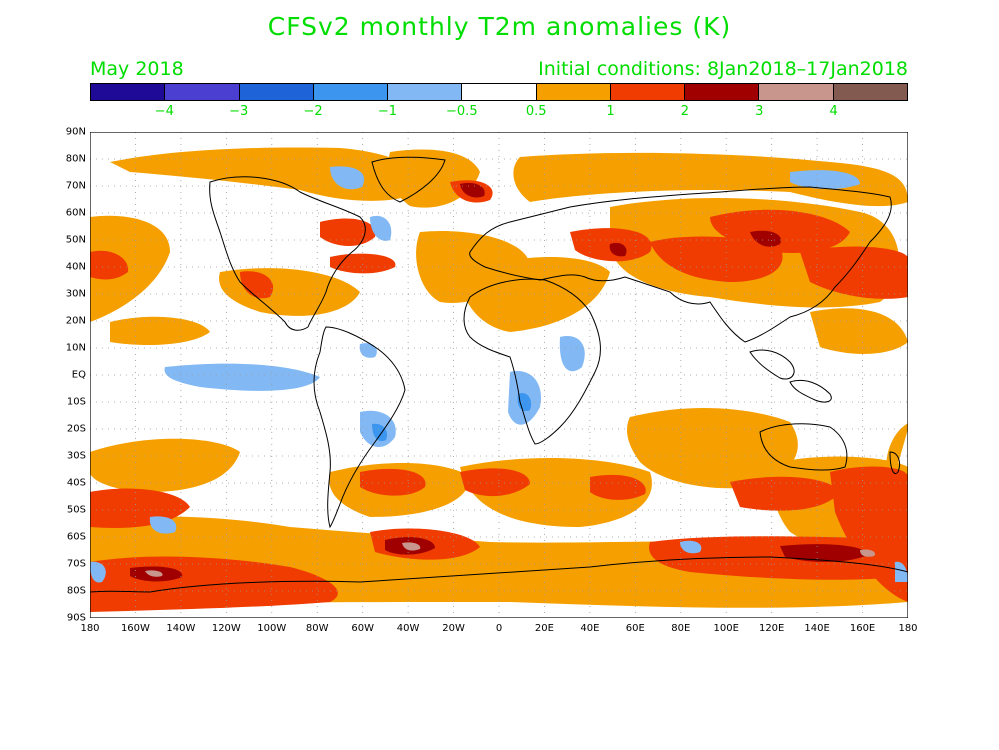  Describe the element at coordinates (76, 402) in the screenshot. I see `latitude-label: 10S` at that location.